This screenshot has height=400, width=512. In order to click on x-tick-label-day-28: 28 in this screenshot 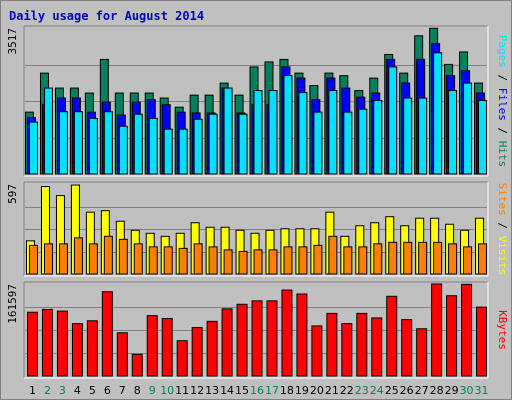, I will do `click(437, 390)`.